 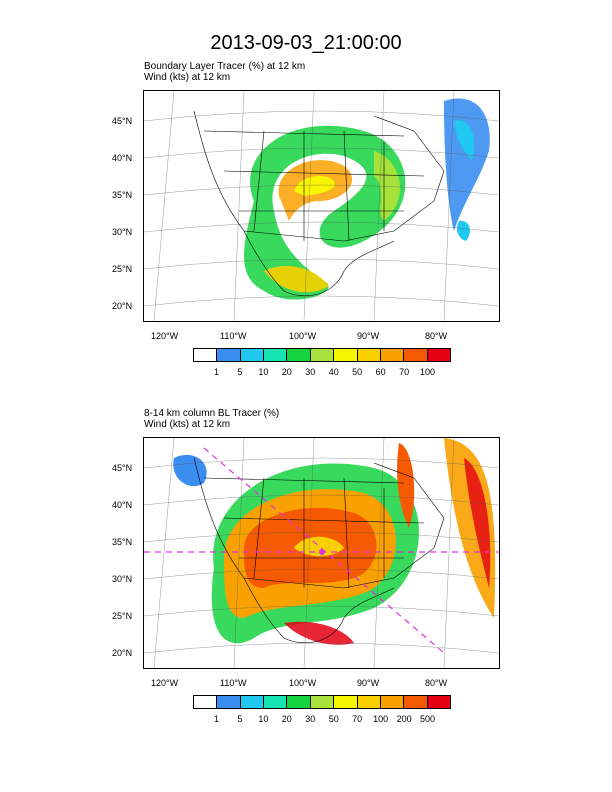 What do you see at coordinates (187, 424) in the screenshot?
I see `panel2-subtitle-line2: Wind (kts) at 12 km` at bounding box center [187, 424].